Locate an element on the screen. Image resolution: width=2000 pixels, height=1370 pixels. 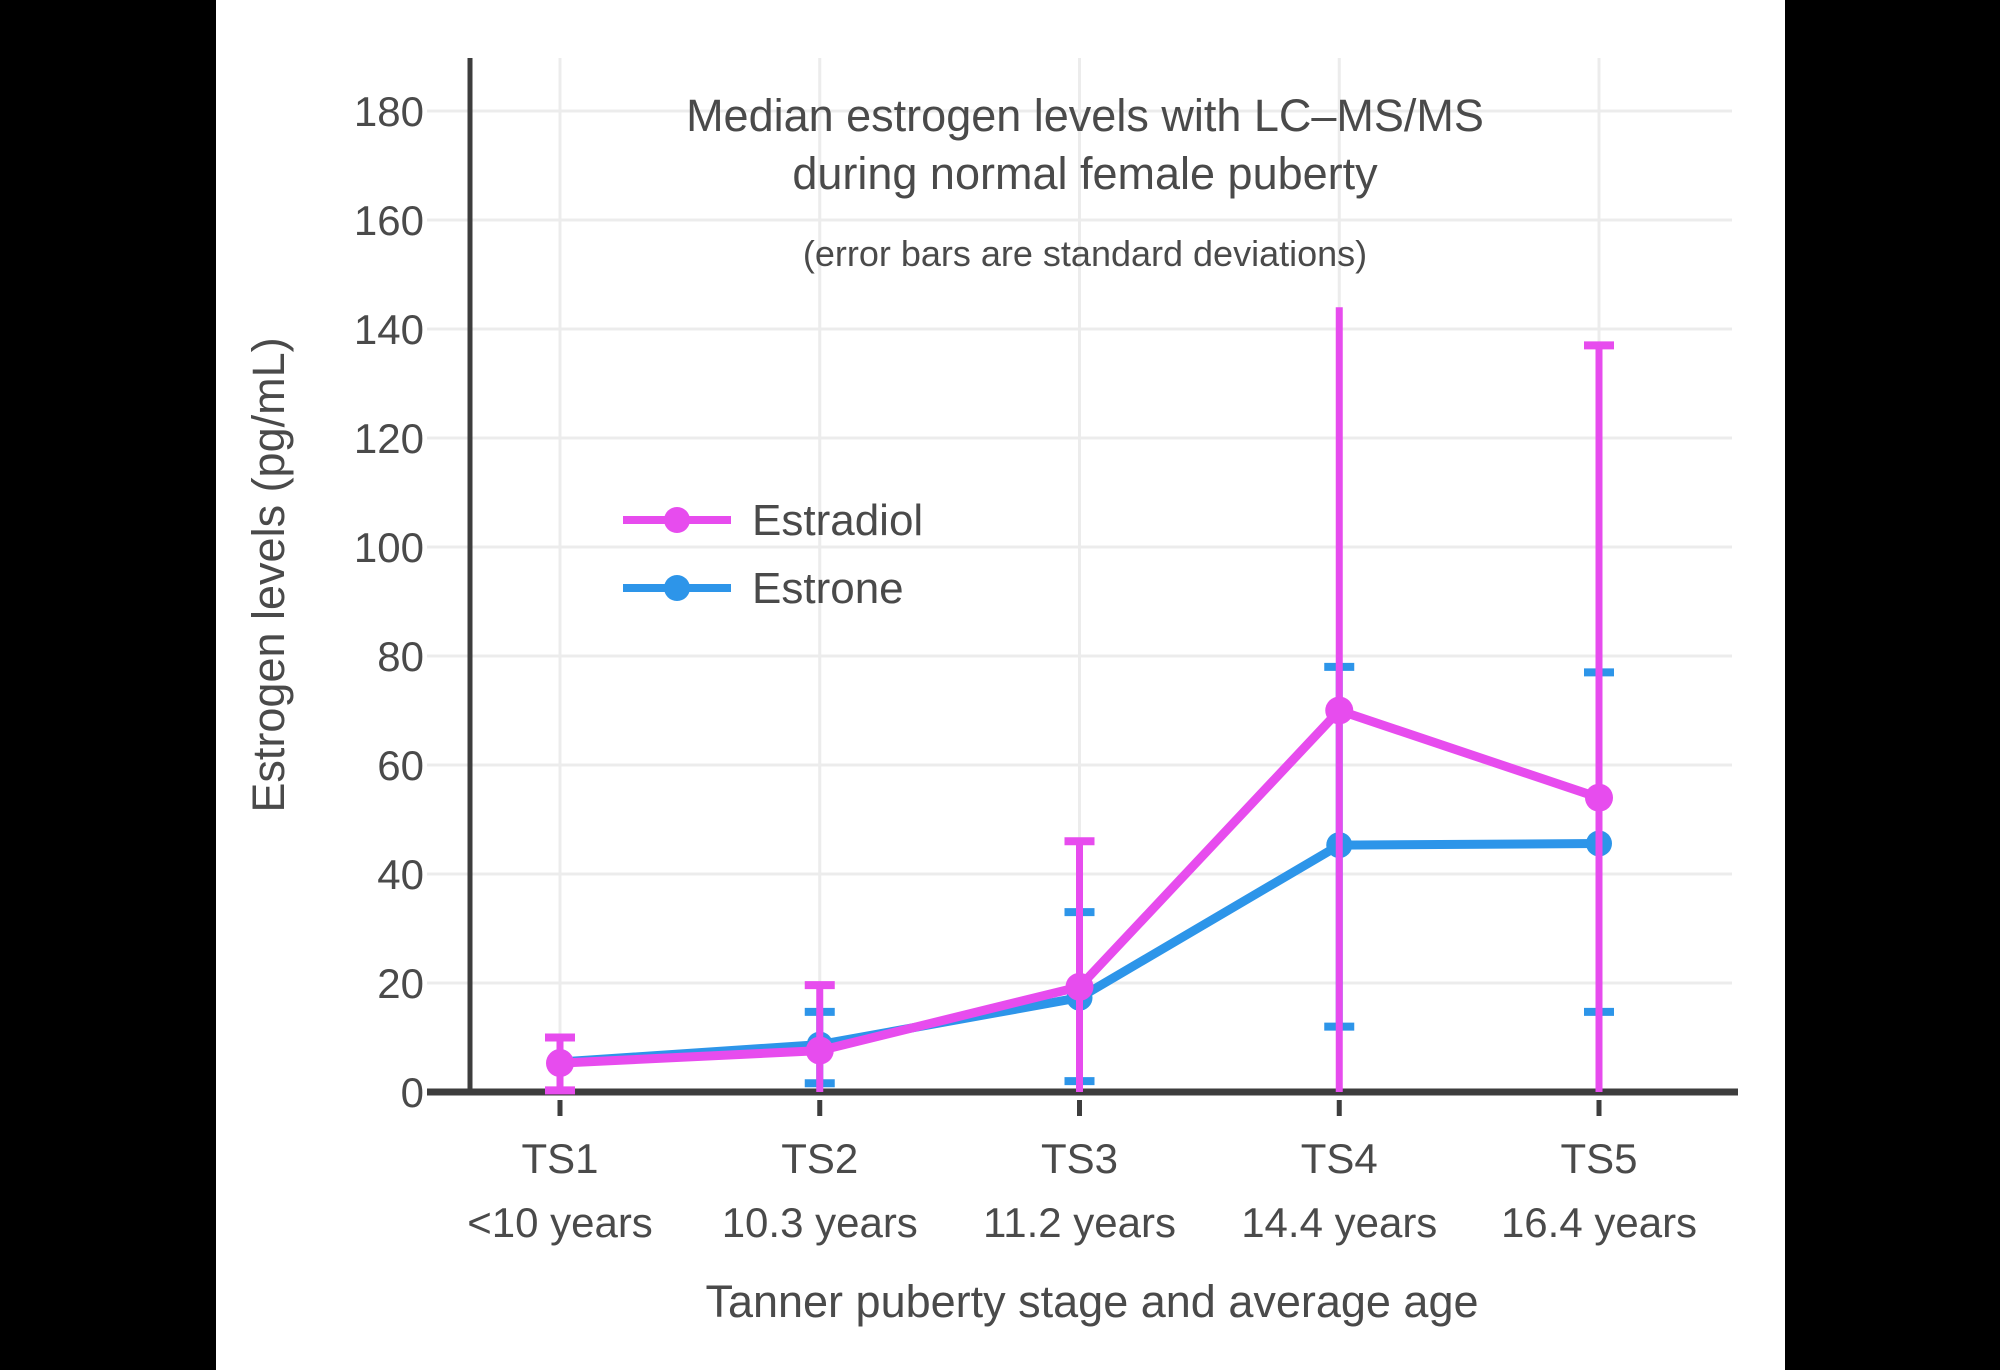
x-tick-label-stage: TS4 is located at coordinates (1339, 1158).